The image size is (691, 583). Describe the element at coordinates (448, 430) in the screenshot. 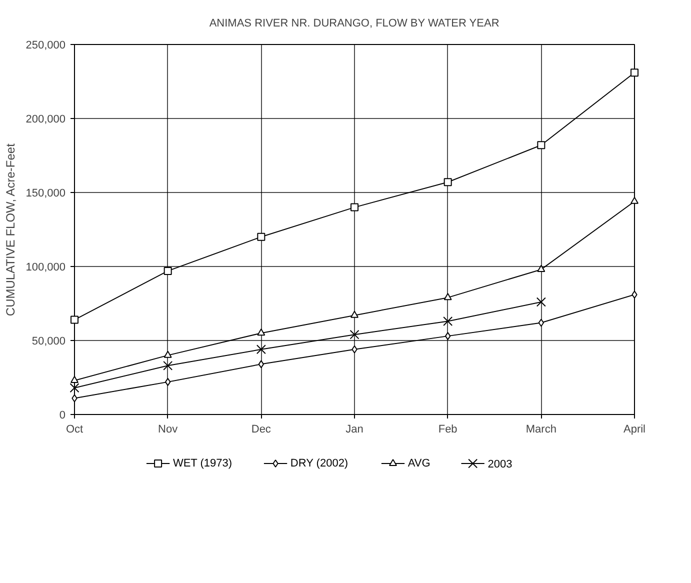

I see `x-tick-label: Feb` at that location.